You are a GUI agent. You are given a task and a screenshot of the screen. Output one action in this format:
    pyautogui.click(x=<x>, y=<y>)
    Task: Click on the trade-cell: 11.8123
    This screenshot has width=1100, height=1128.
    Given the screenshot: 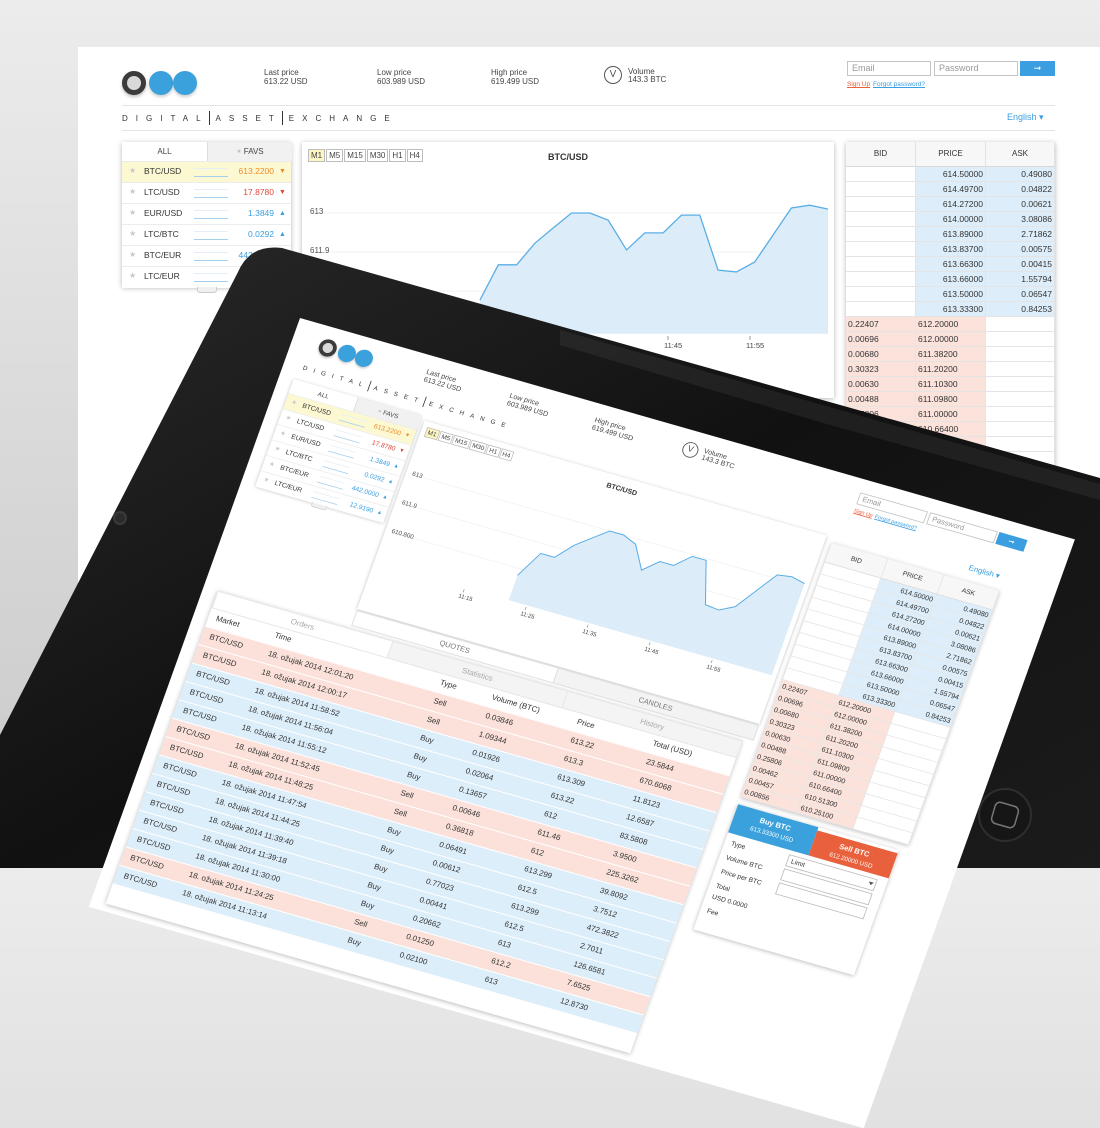 What is the action you would take?
    pyautogui.click(x=646, y=801)
    